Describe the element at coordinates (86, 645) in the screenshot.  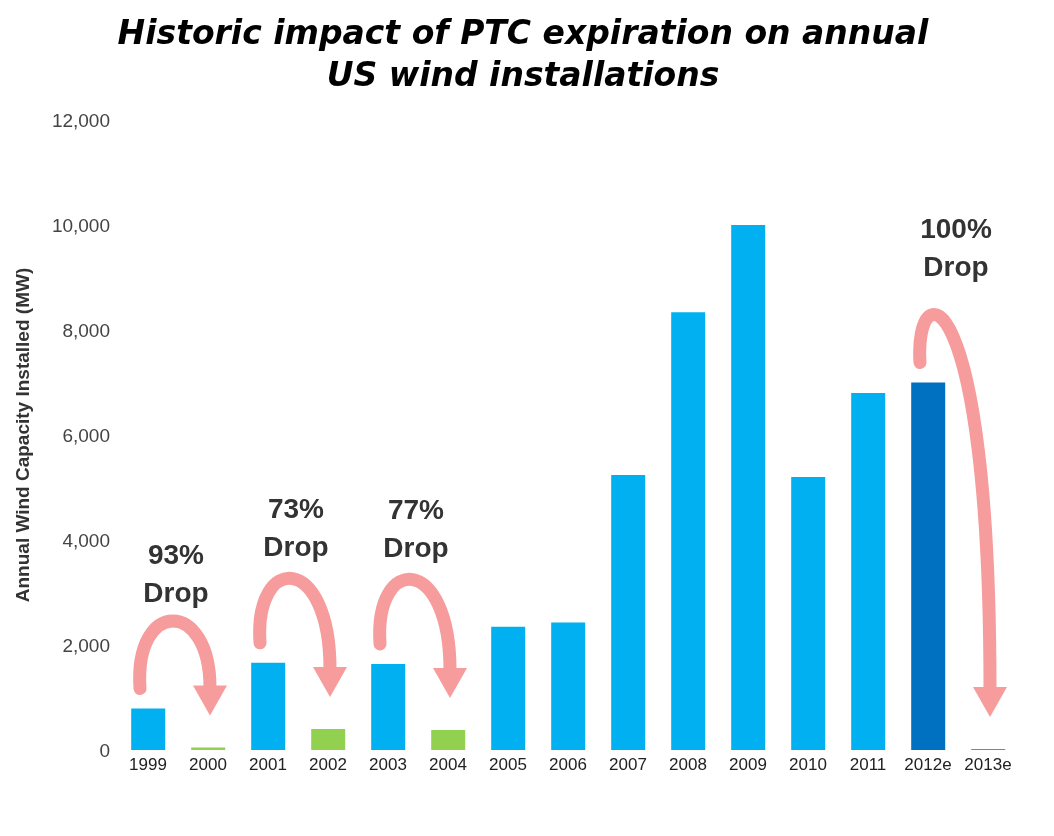
I see `y-tick-label: 2,000` at that location.